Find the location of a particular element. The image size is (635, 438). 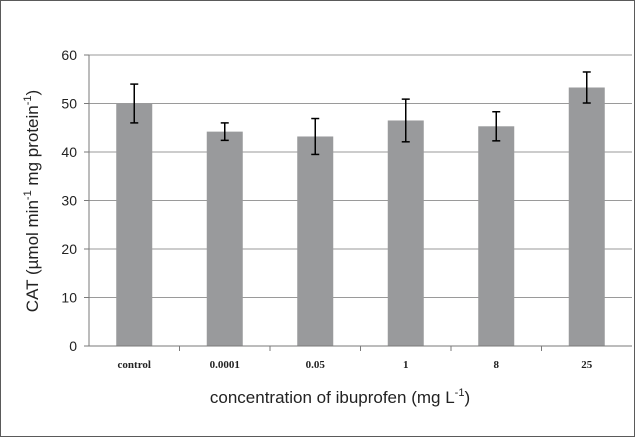

y-tick-label: 40 is located at coordinates (69, 152).